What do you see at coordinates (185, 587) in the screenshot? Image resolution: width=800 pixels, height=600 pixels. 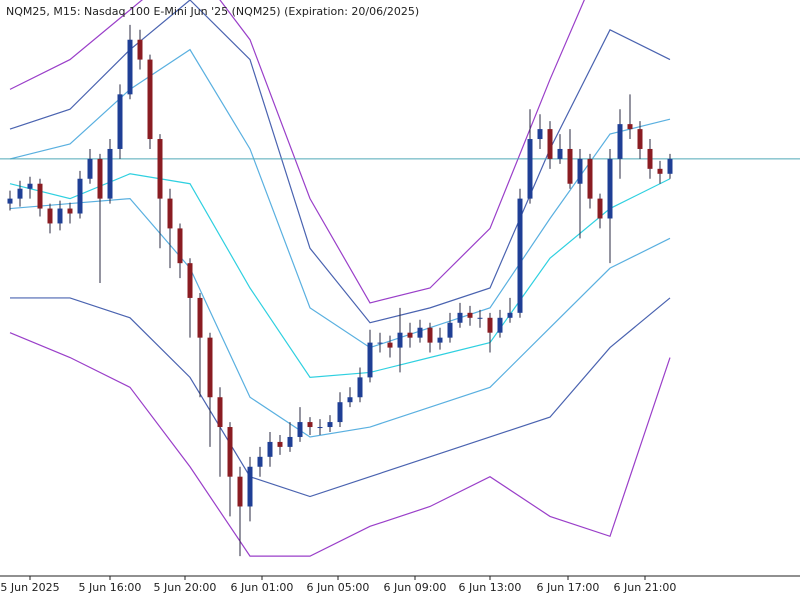 I see `x-tick-label: 5 Jun 20:00` at bounding box center [185, 587].